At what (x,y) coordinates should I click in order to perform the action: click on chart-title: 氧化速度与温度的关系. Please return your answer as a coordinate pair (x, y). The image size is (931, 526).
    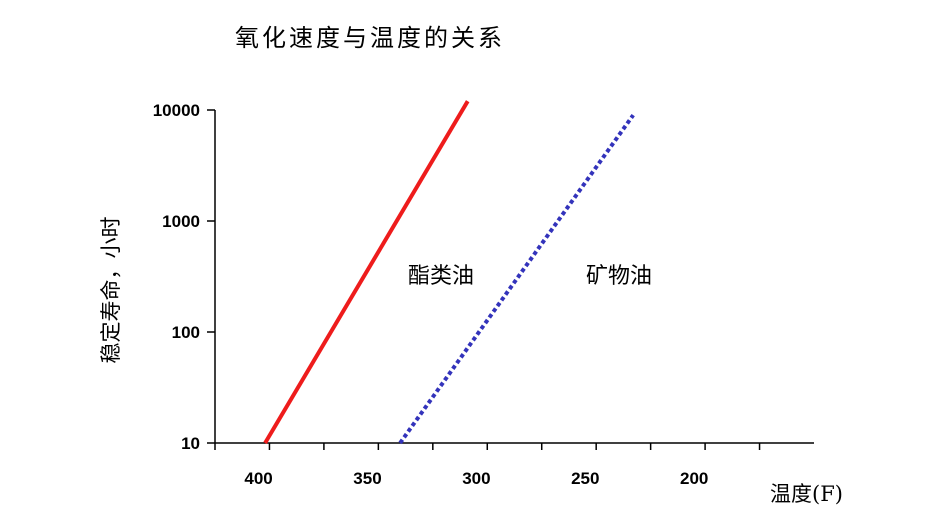
    Looking at the image, I should click on (370, 38).